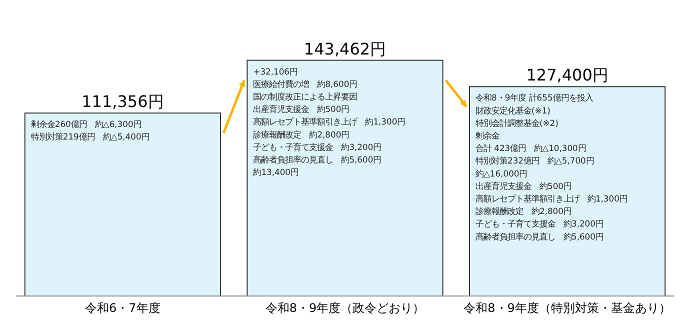  I want to click on annotation: 約△16,000円, so click(501, 173).